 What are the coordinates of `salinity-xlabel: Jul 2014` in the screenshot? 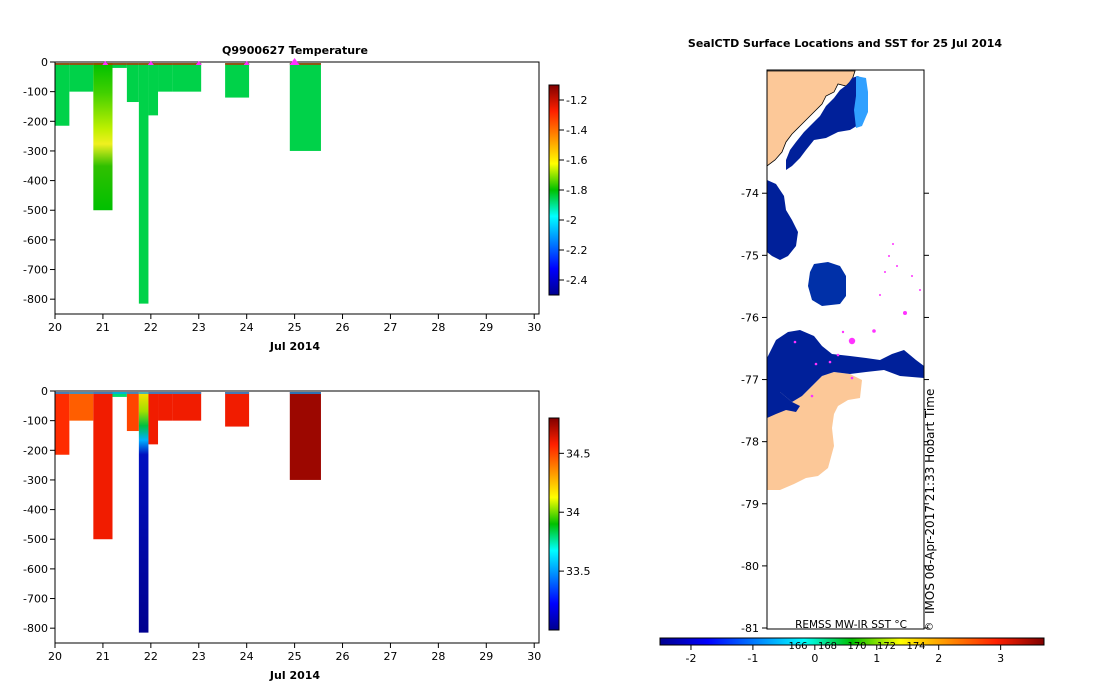 It's located at (294, 675).